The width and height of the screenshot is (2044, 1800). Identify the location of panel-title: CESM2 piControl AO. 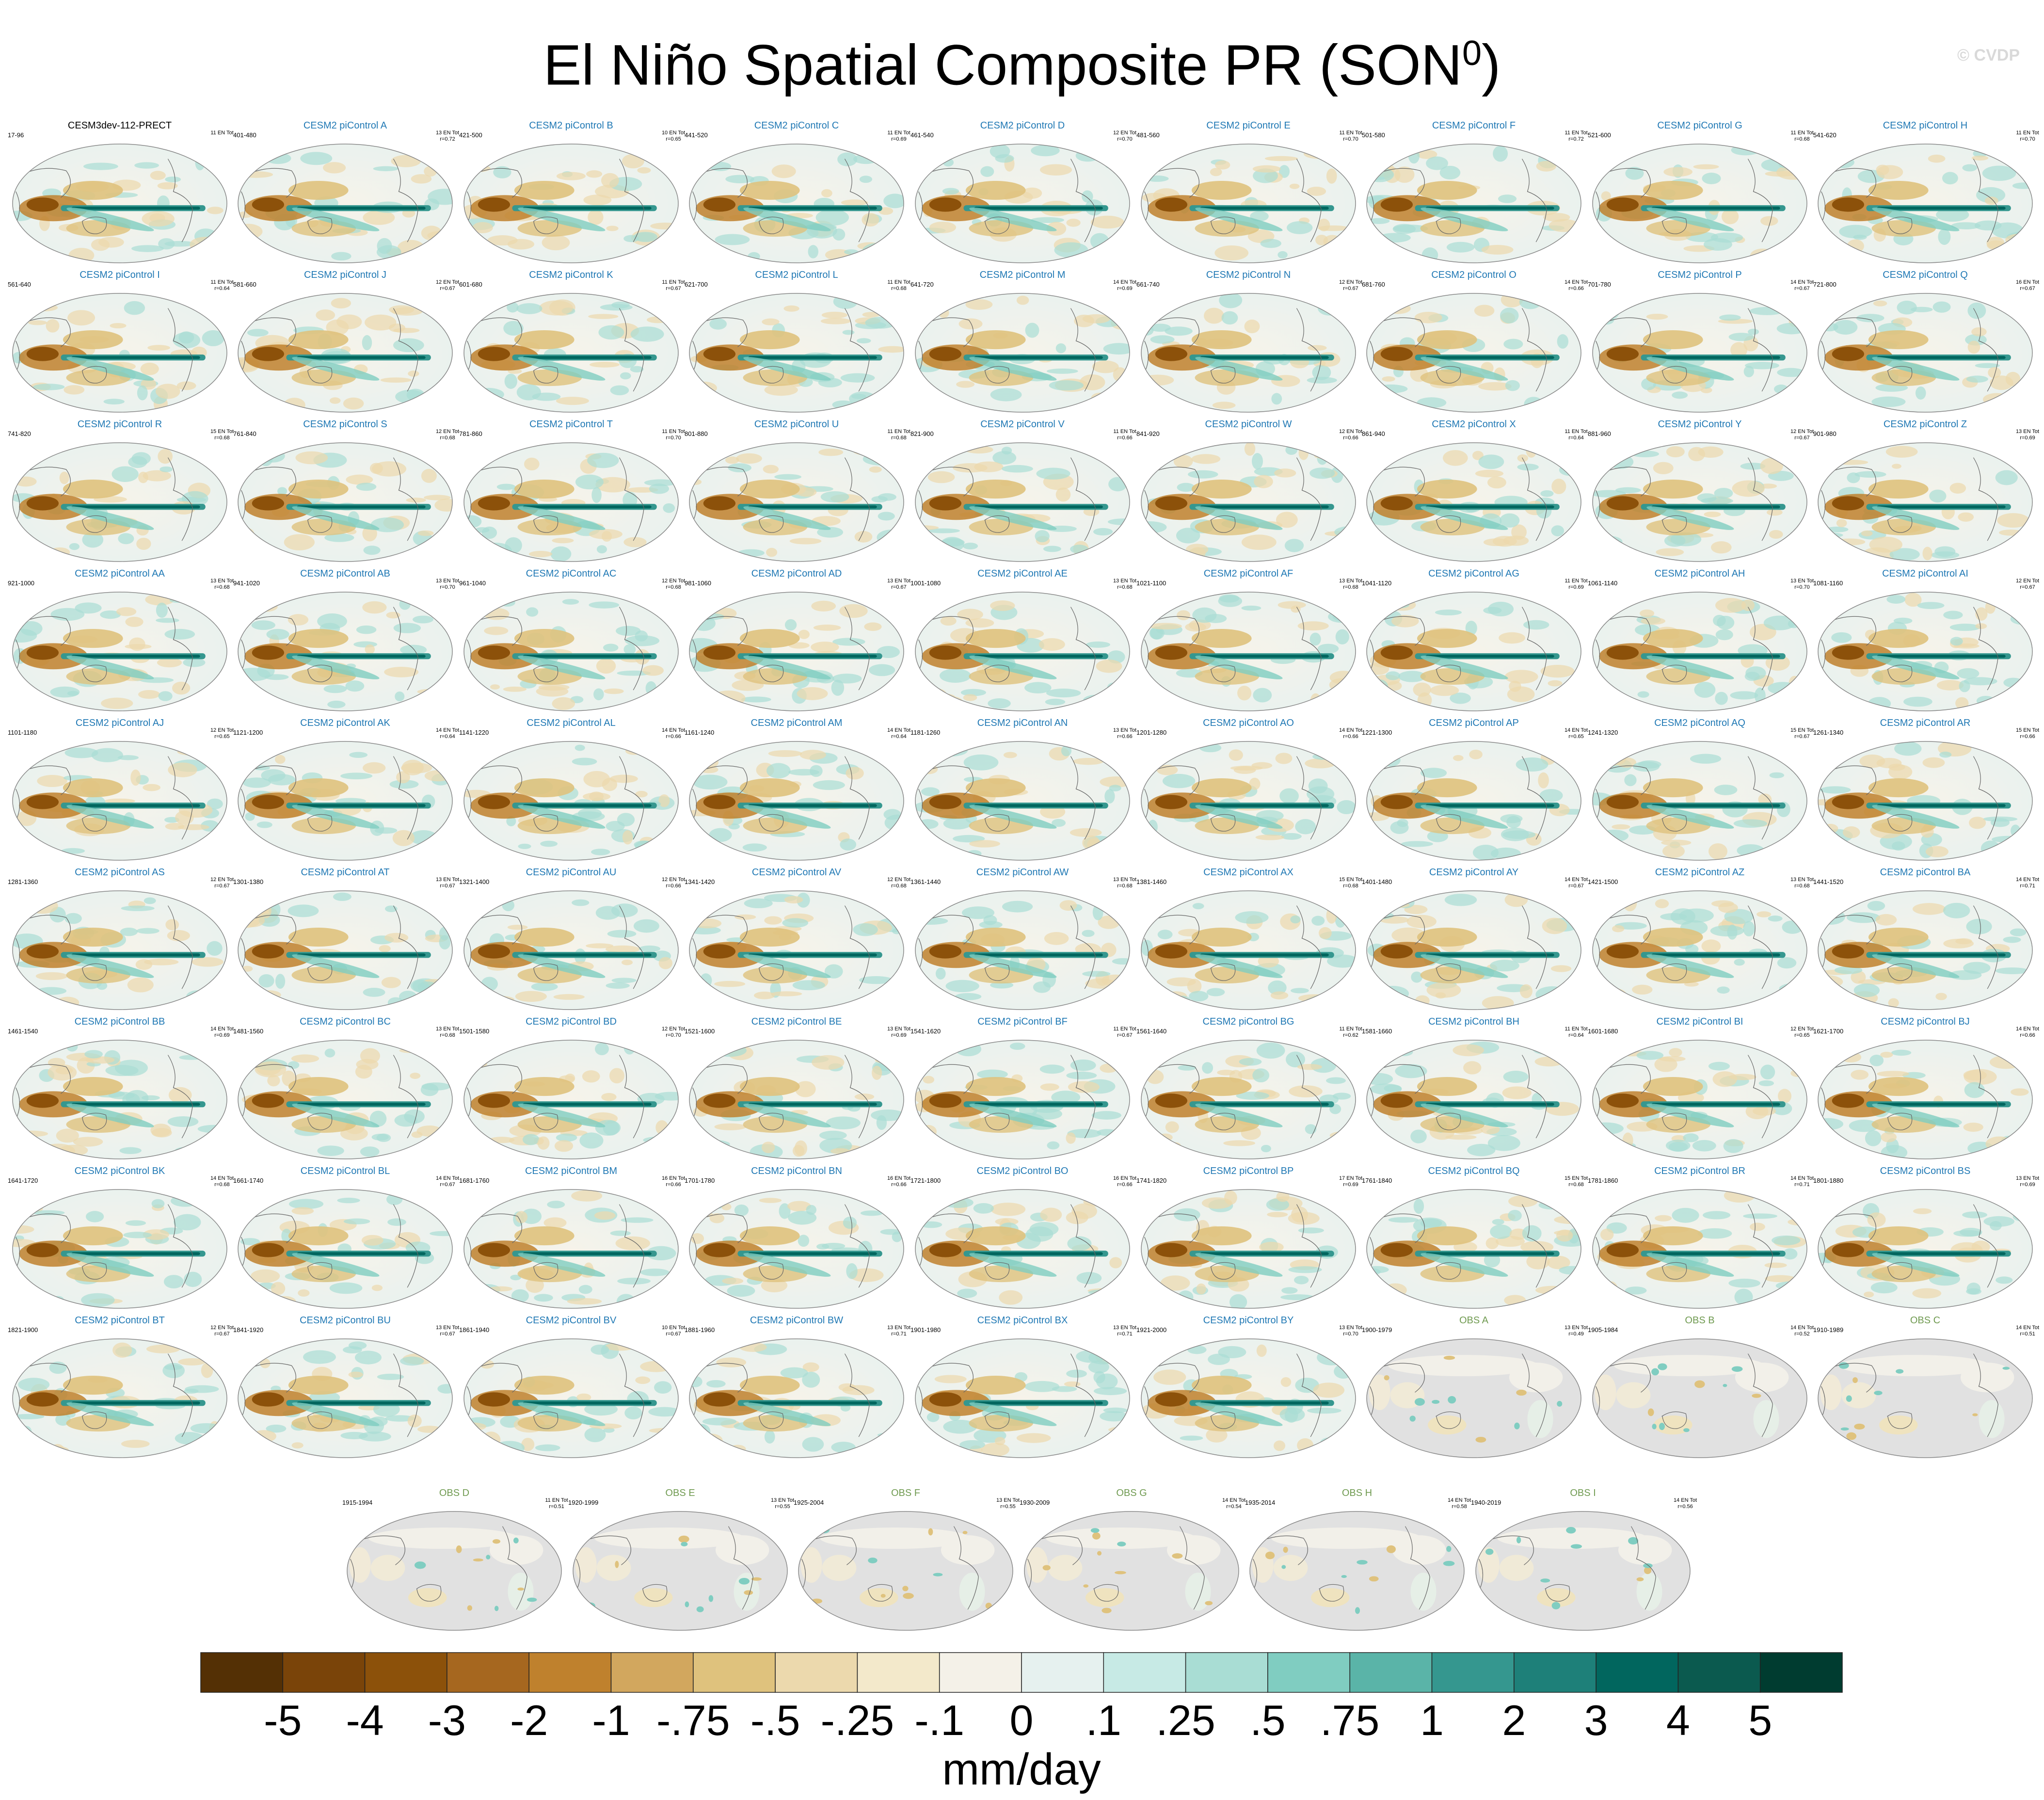
(1248, 723).